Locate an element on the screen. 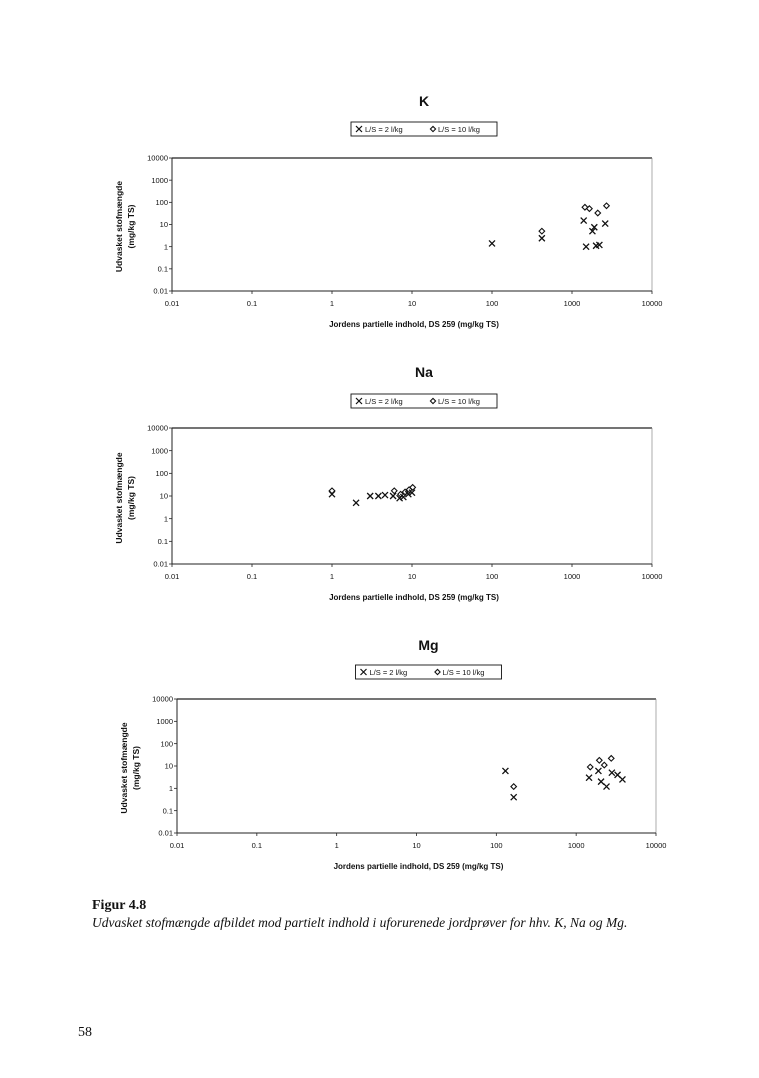  chart-title: Na is located at coordinates (424, 372).